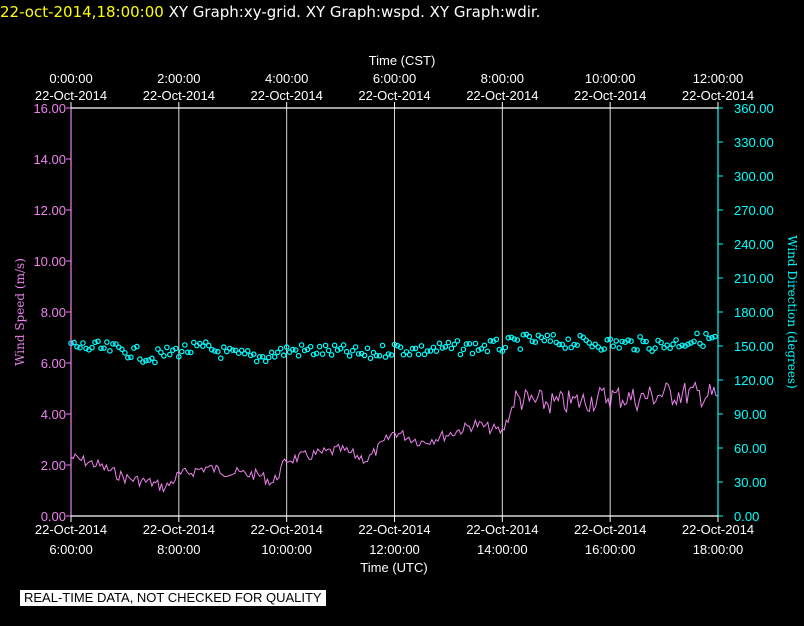  Describe the element at coordinates (53, 312) in the screenshot. I see `y-left-tick-label: 8.00` at that location.